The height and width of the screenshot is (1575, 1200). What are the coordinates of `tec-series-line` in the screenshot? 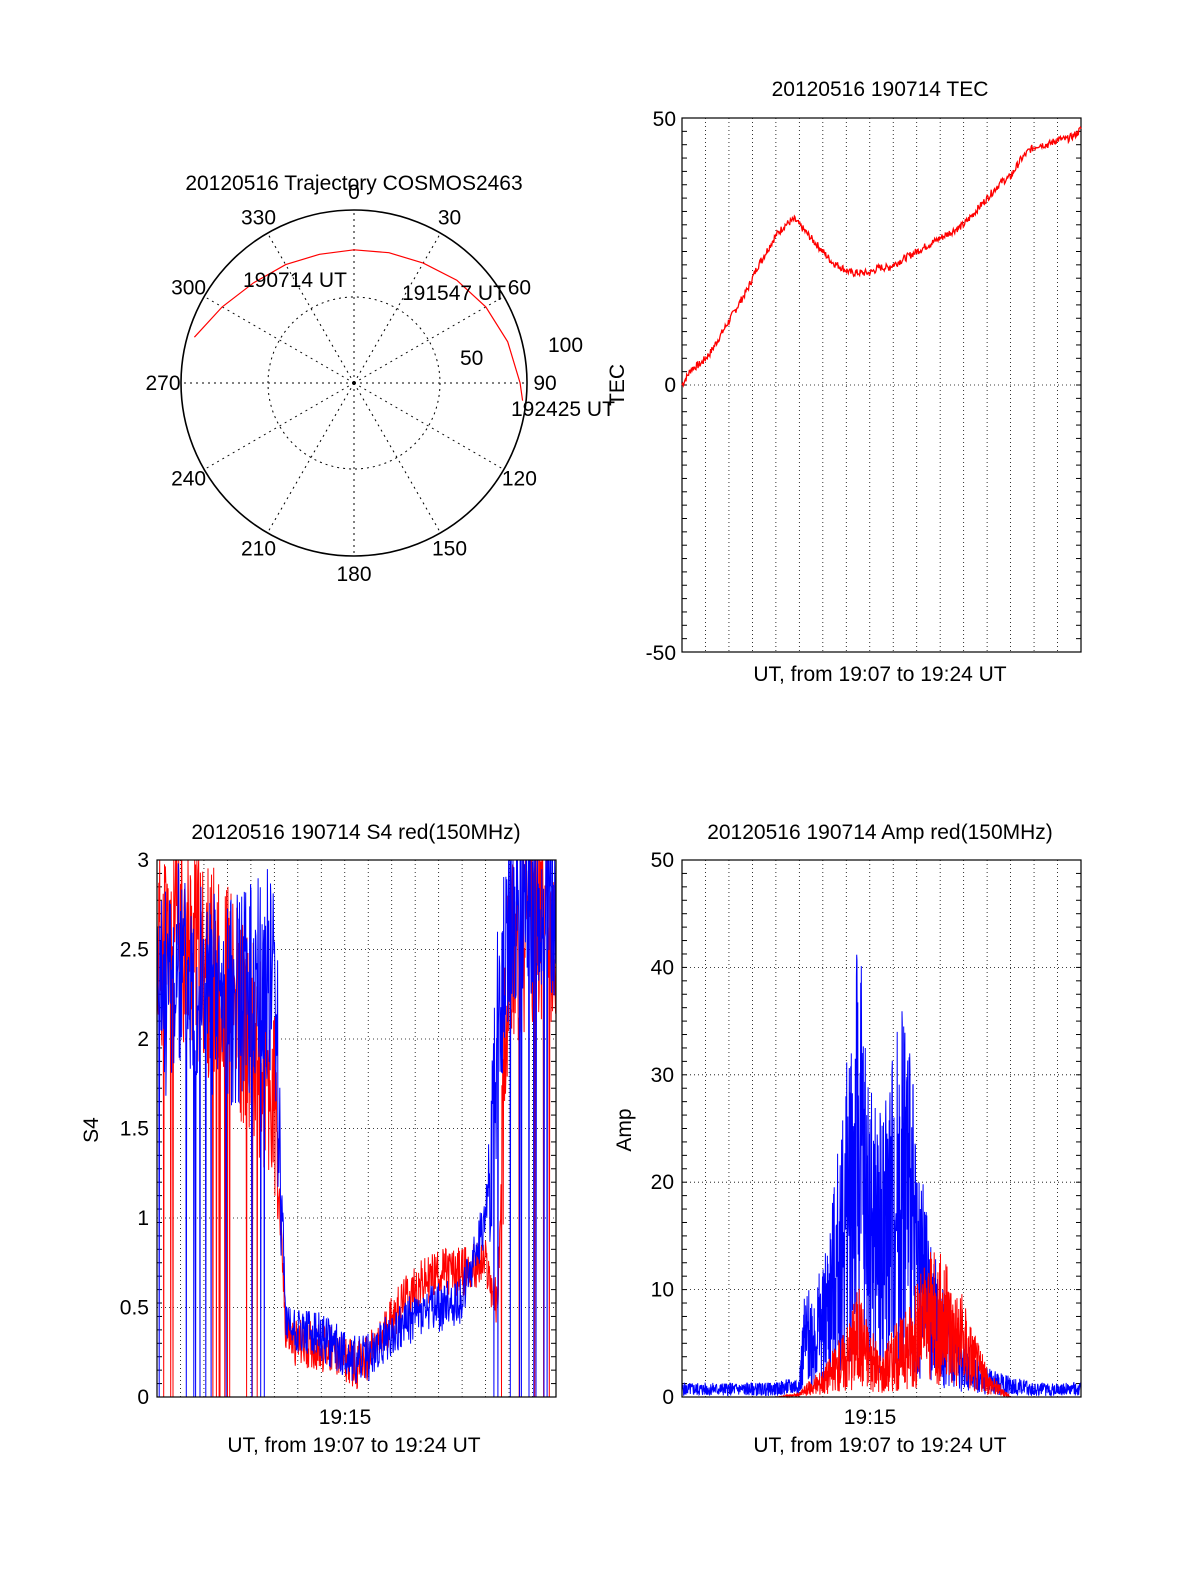 It's located at (881, 256).